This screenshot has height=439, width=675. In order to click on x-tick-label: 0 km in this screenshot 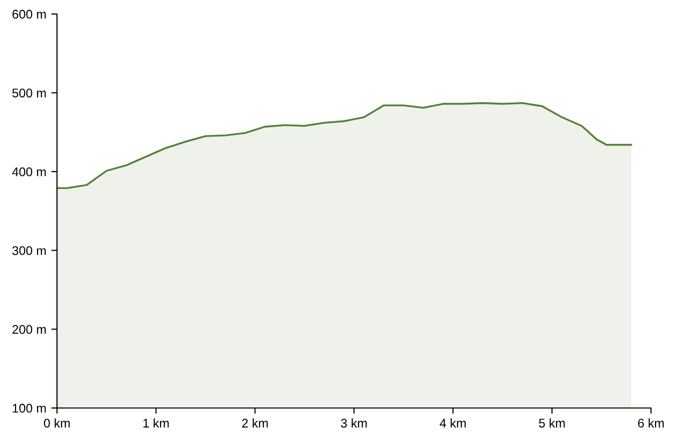, I will do `click(57, 423)`.